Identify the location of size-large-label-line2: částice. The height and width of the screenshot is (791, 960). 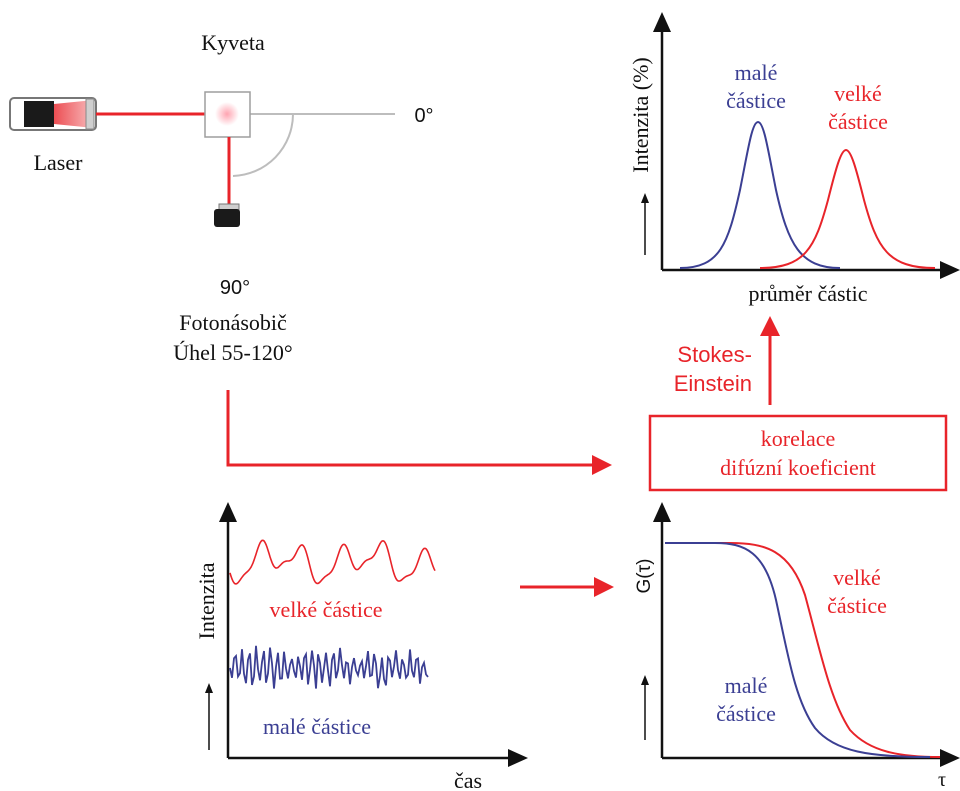
(858, 121).